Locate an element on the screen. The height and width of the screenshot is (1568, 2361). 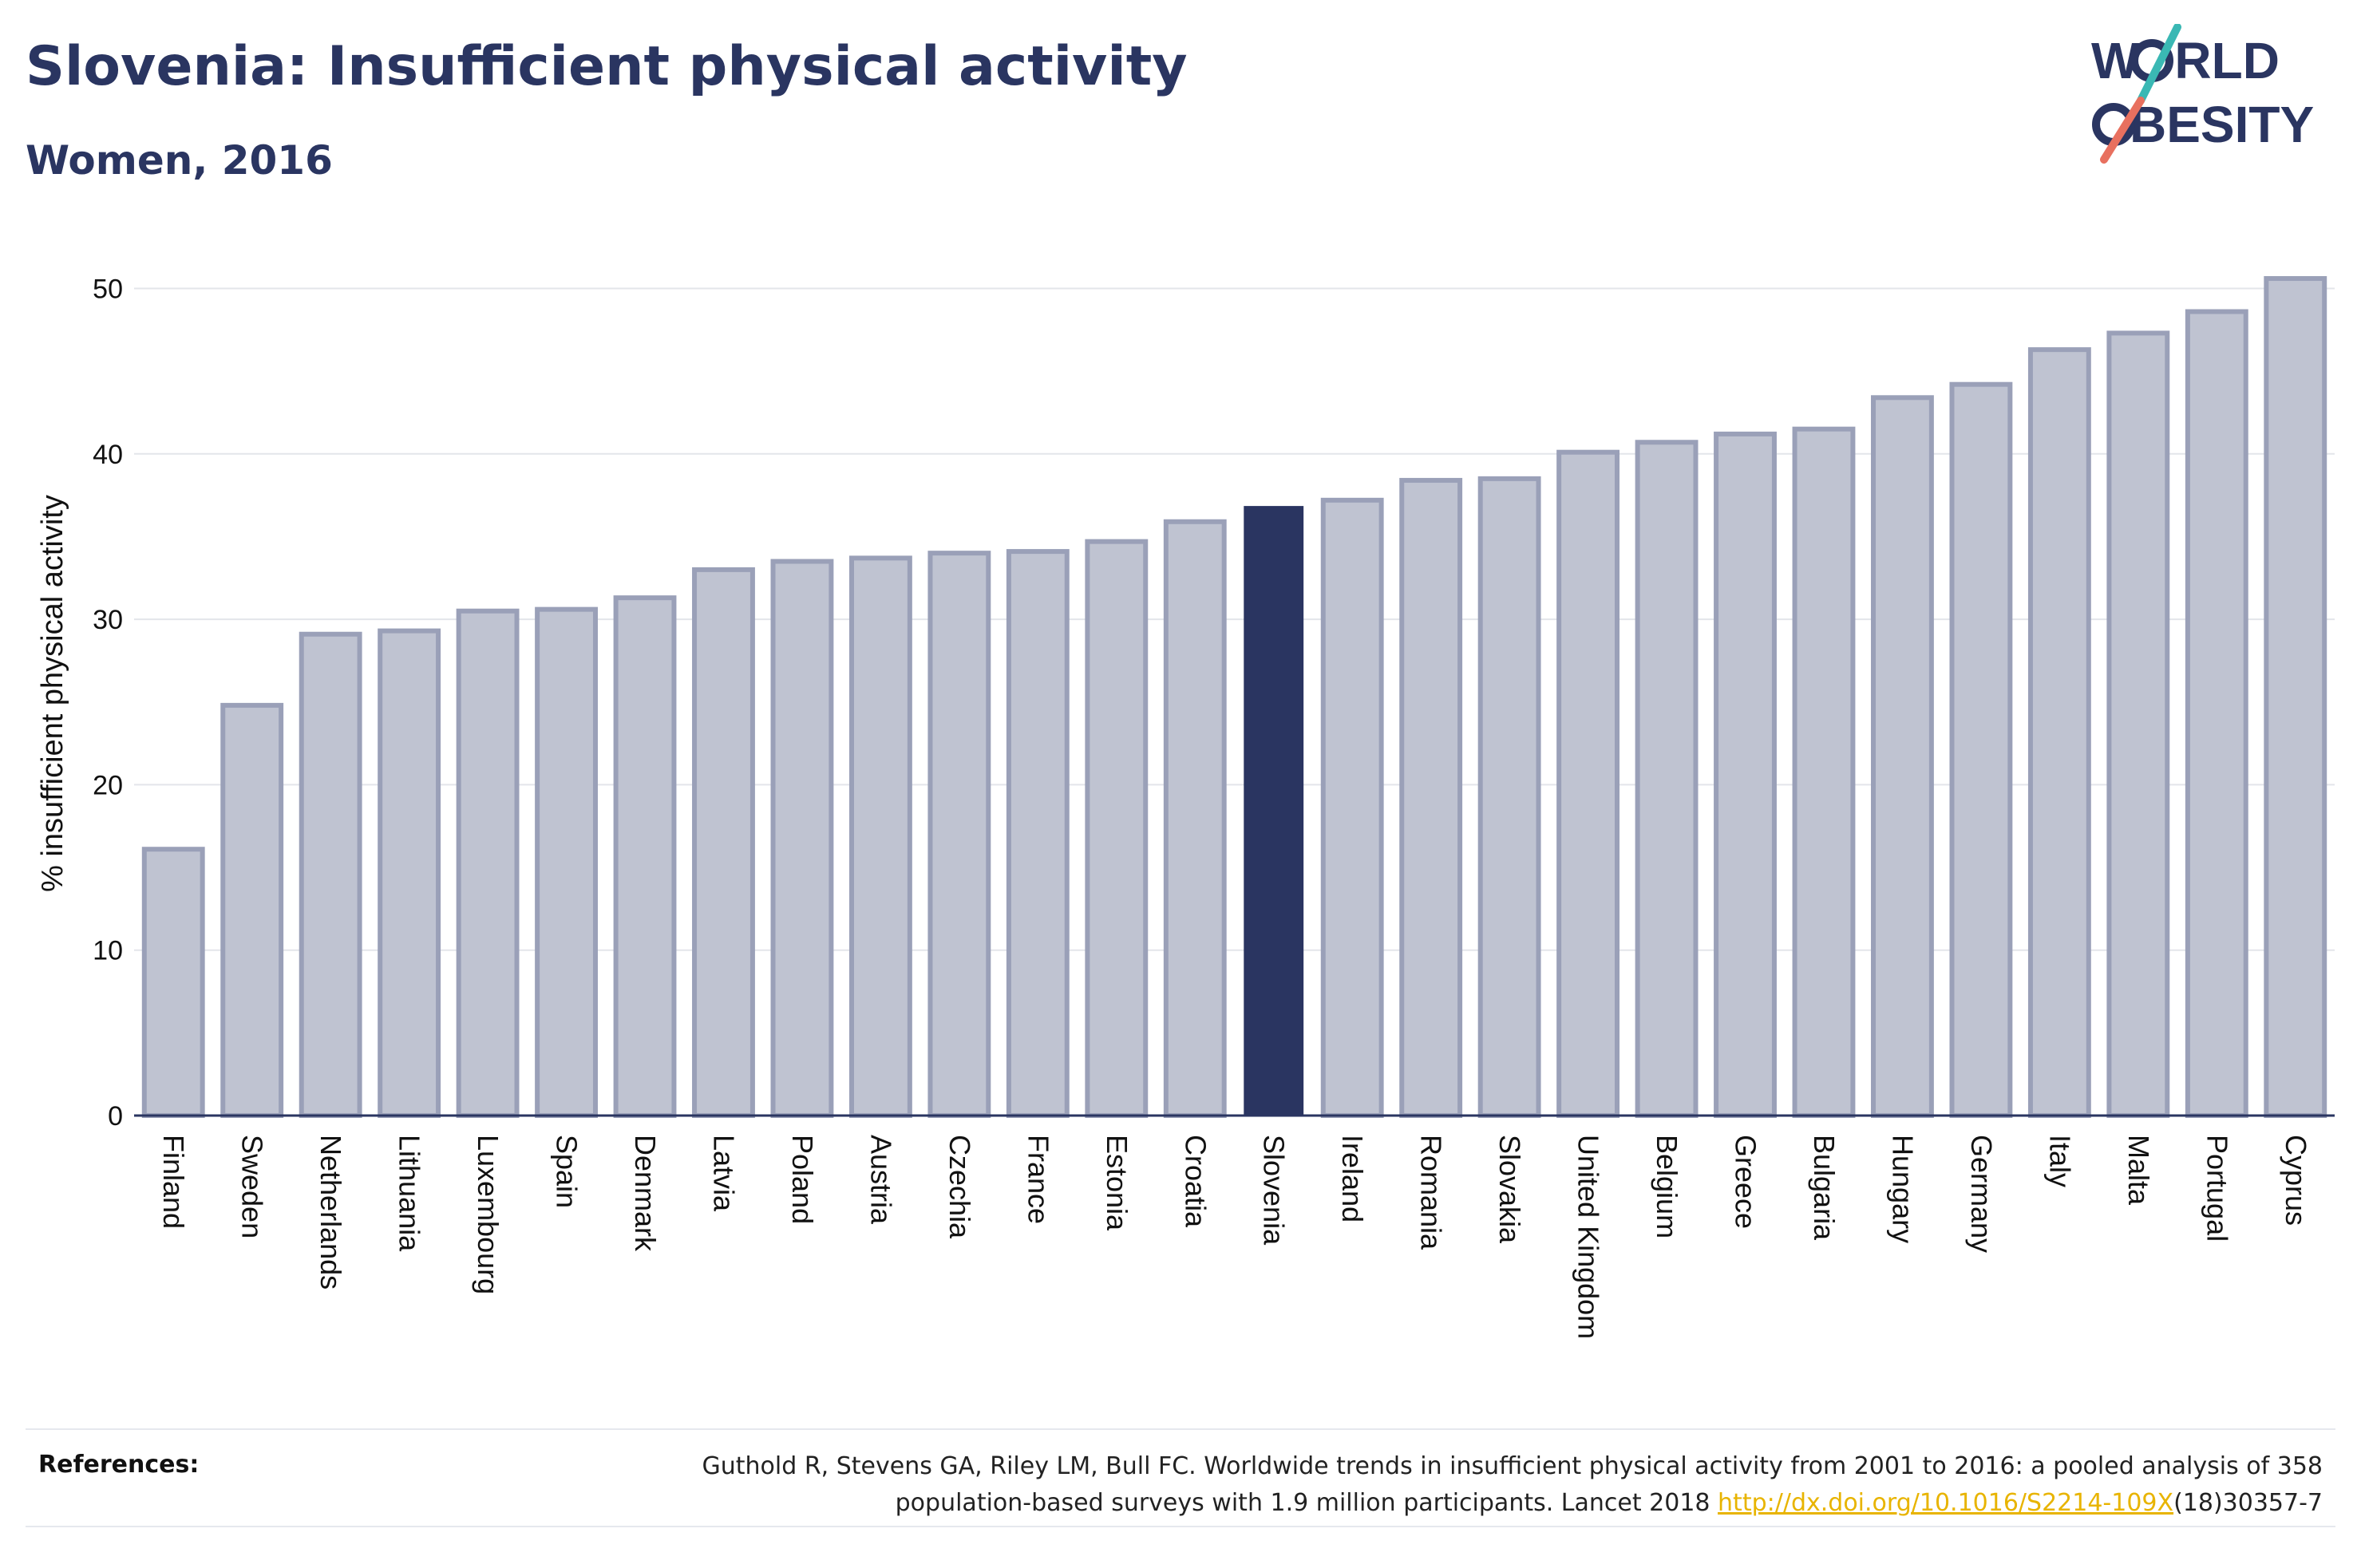
y-tick-labels: 0 10 20 30 40 50 is located at coordinates (108, 703).